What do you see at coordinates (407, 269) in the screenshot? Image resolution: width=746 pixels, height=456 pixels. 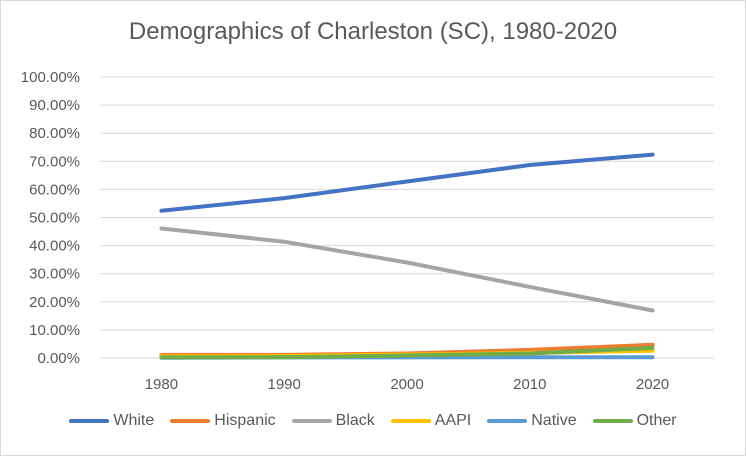 I see `series-line-black` at bounding box center [407, 269].